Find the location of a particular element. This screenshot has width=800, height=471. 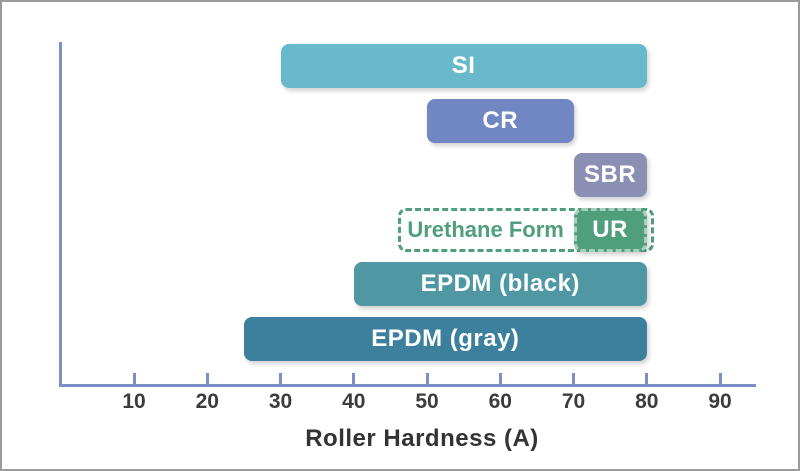

bar-epdm-gray: EPDM (gray) is located at coordinates (445, 338).